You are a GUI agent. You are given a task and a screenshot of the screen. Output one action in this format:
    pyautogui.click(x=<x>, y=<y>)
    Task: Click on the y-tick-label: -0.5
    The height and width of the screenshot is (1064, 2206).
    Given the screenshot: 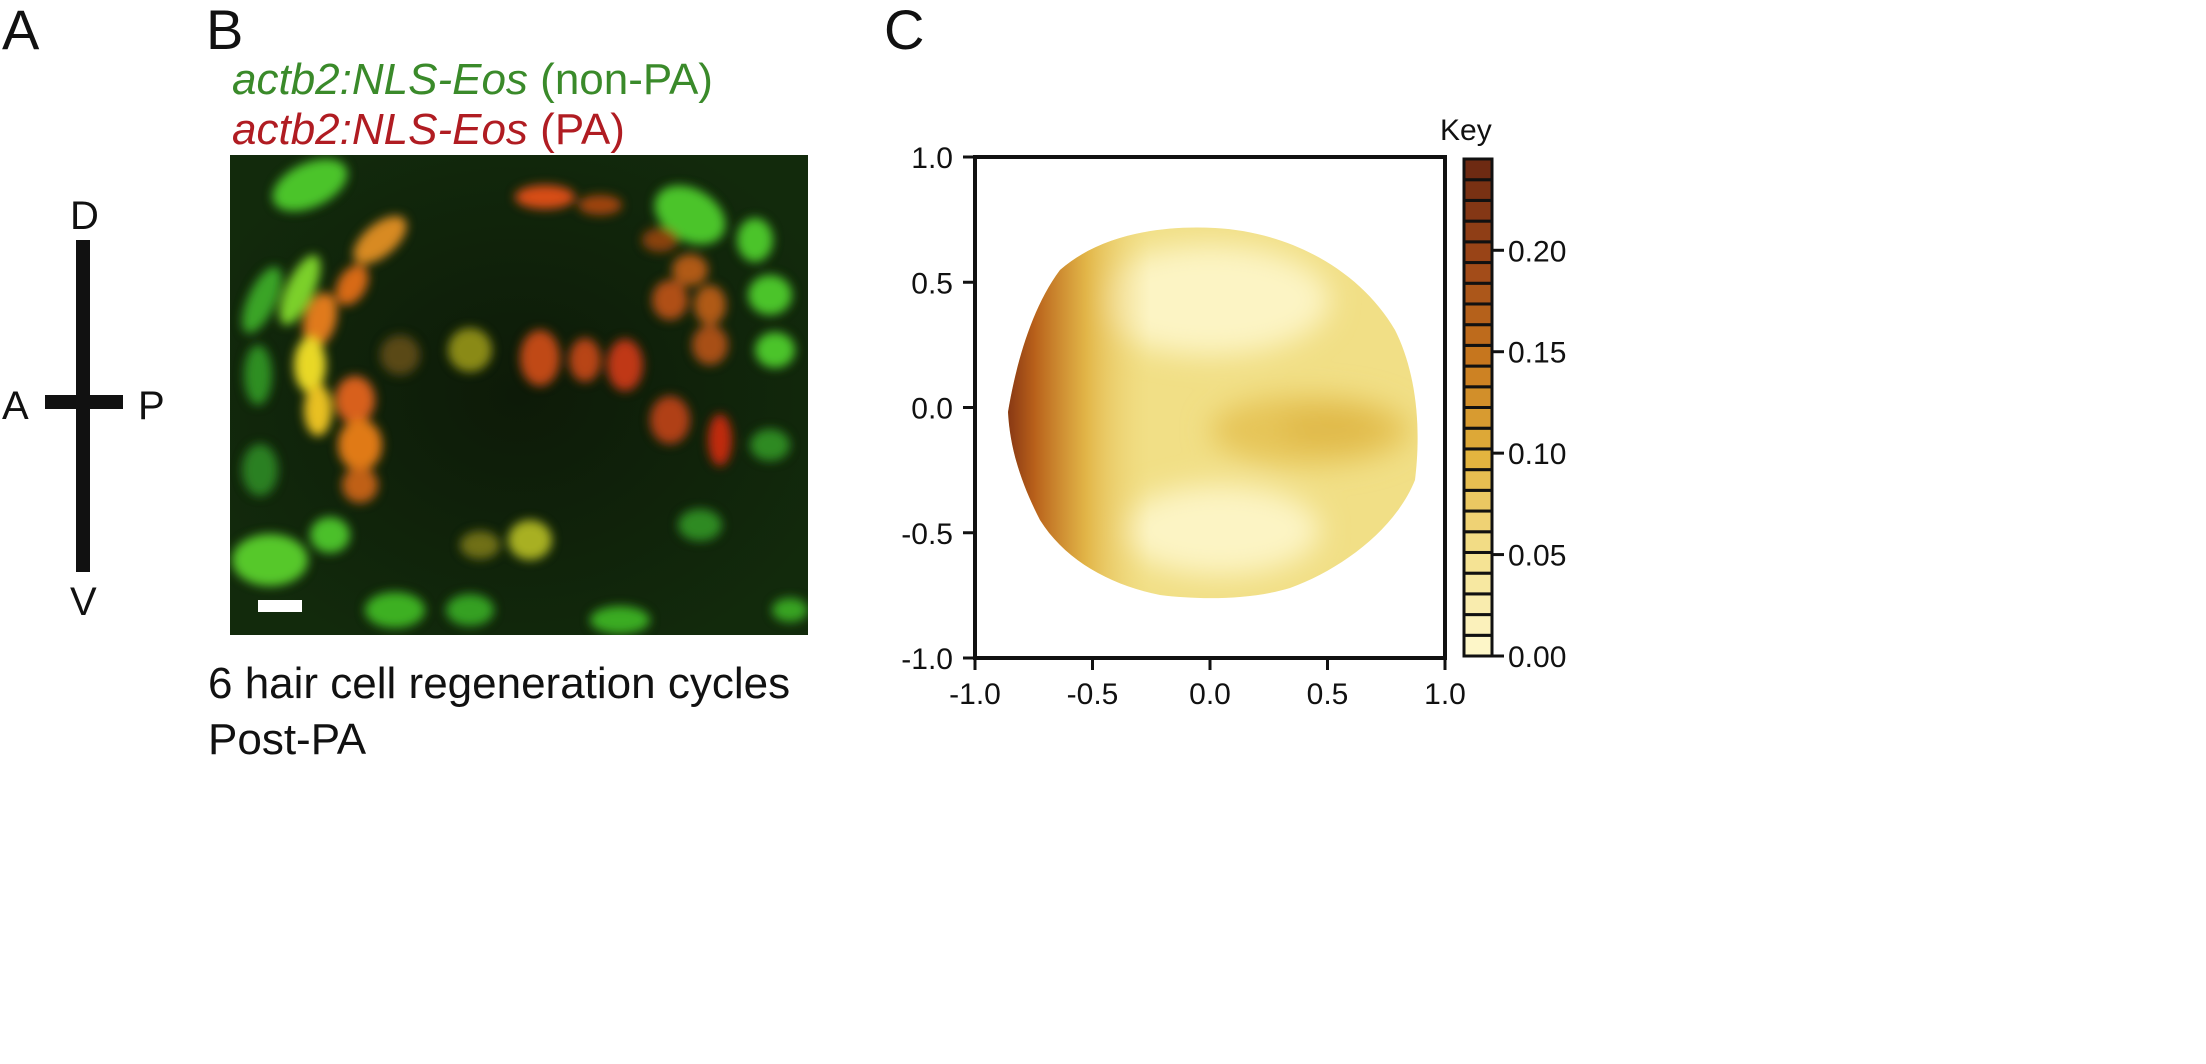 What is the action you would take?
    pyautogui.click(x=927, y=534)
    